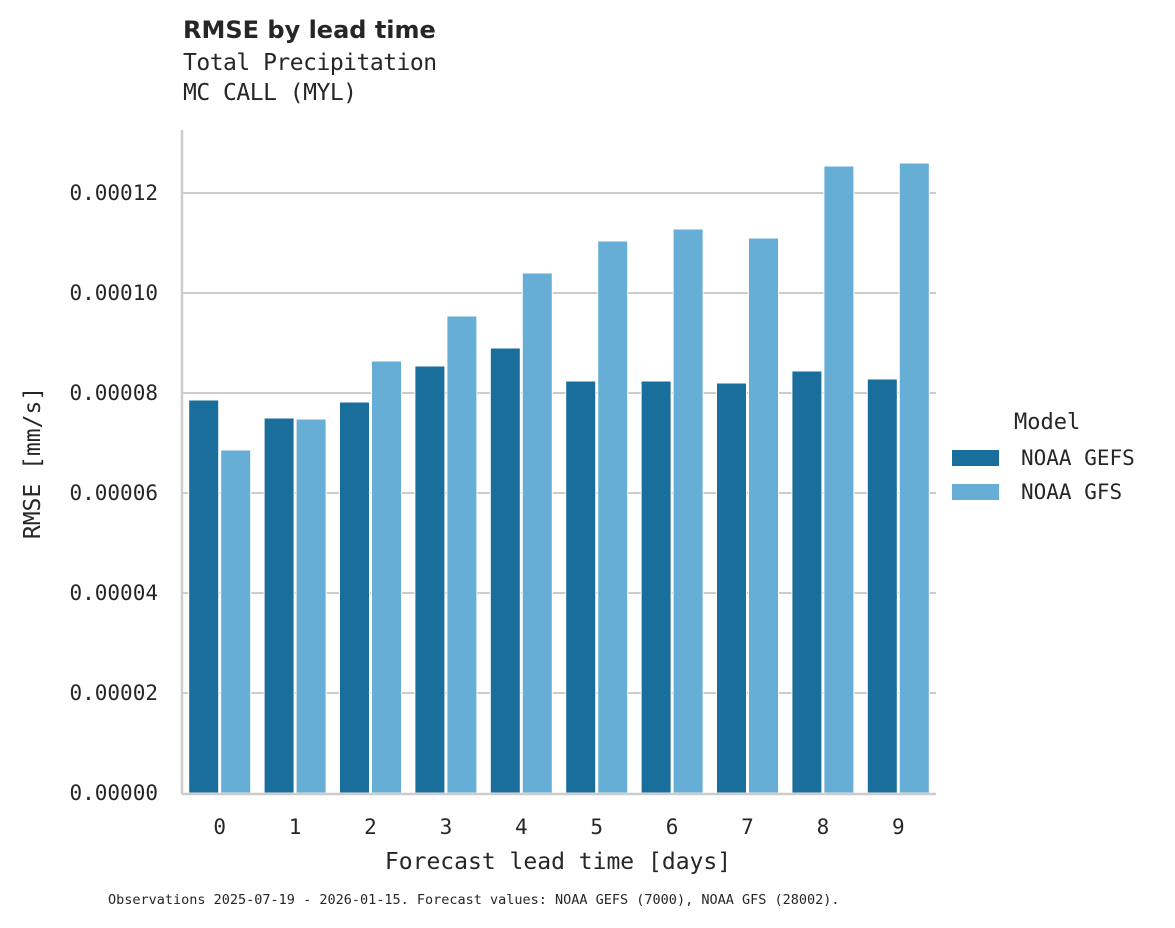  What do you see at coordinates (521, 827) in the screenshot?
I see `x-tick-label: 4` at bounding box center [521, 827].